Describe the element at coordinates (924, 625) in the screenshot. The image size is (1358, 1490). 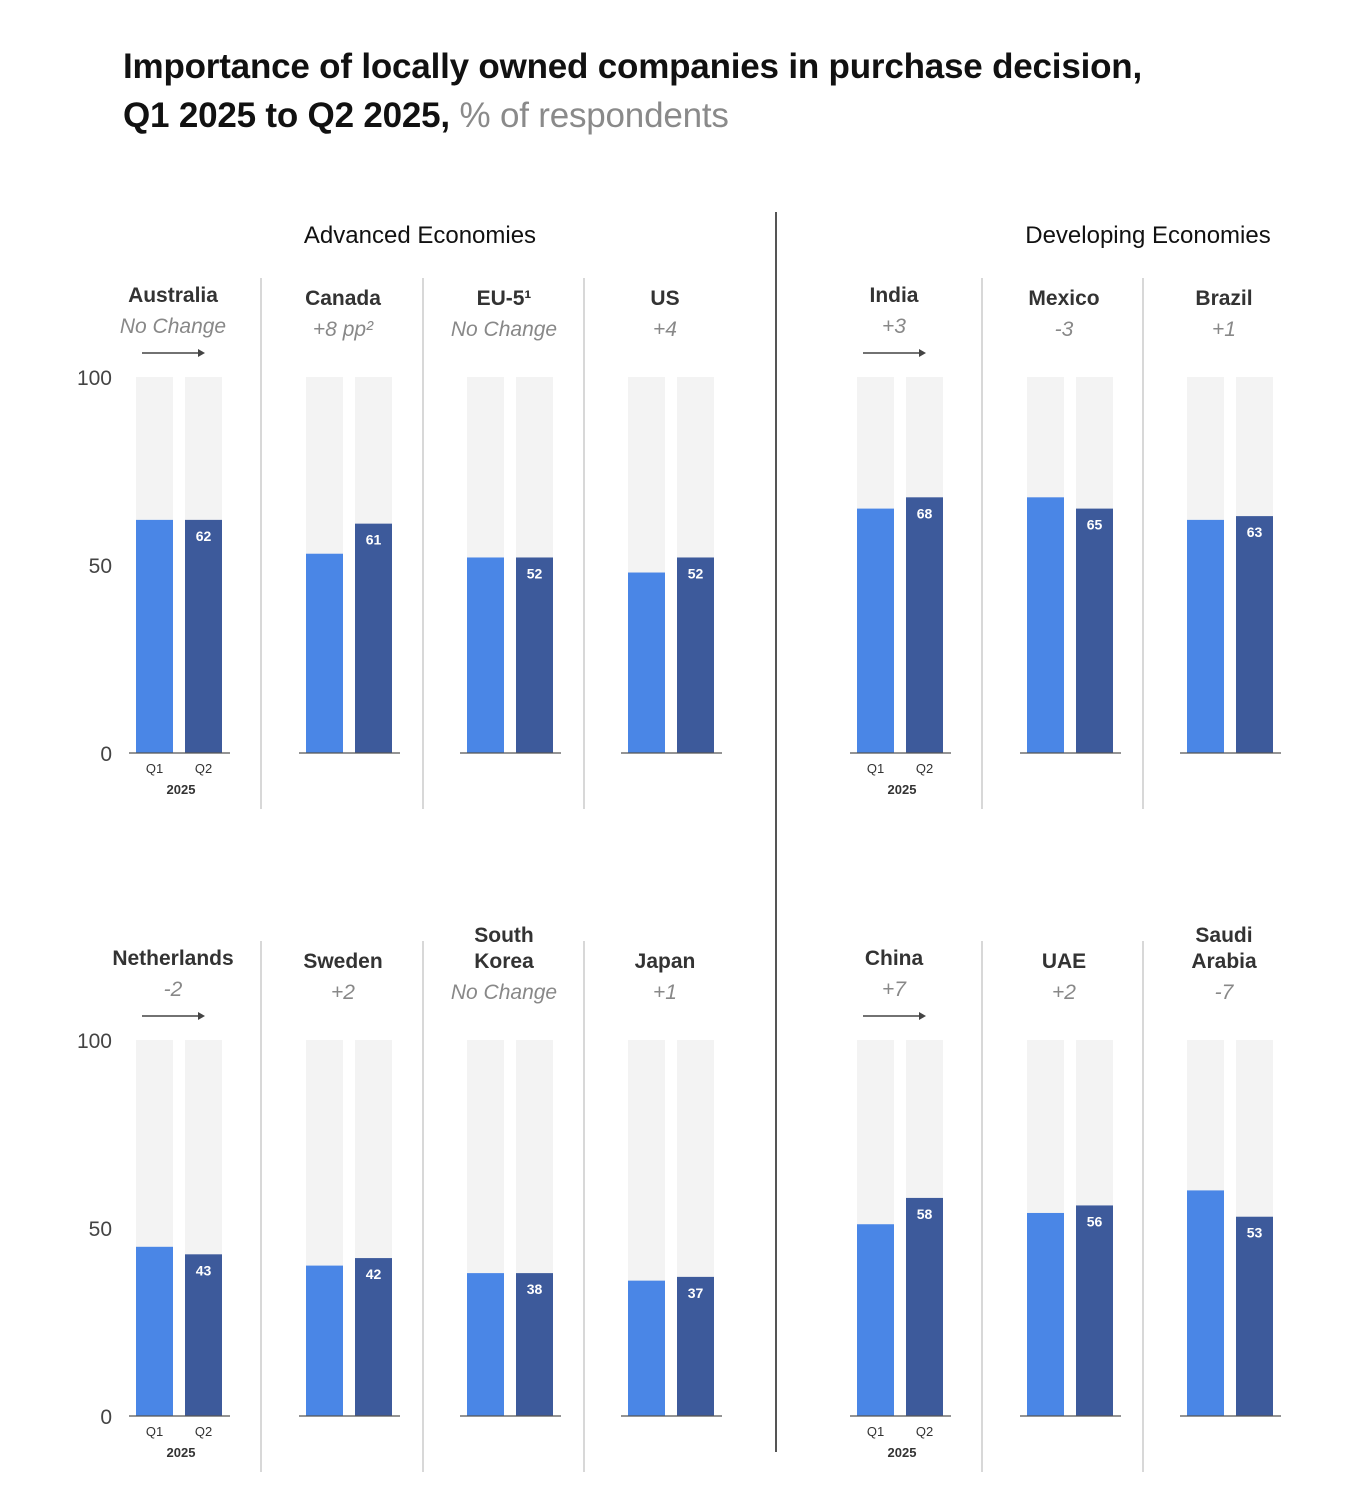
I see `bar-q2-india` at that location.